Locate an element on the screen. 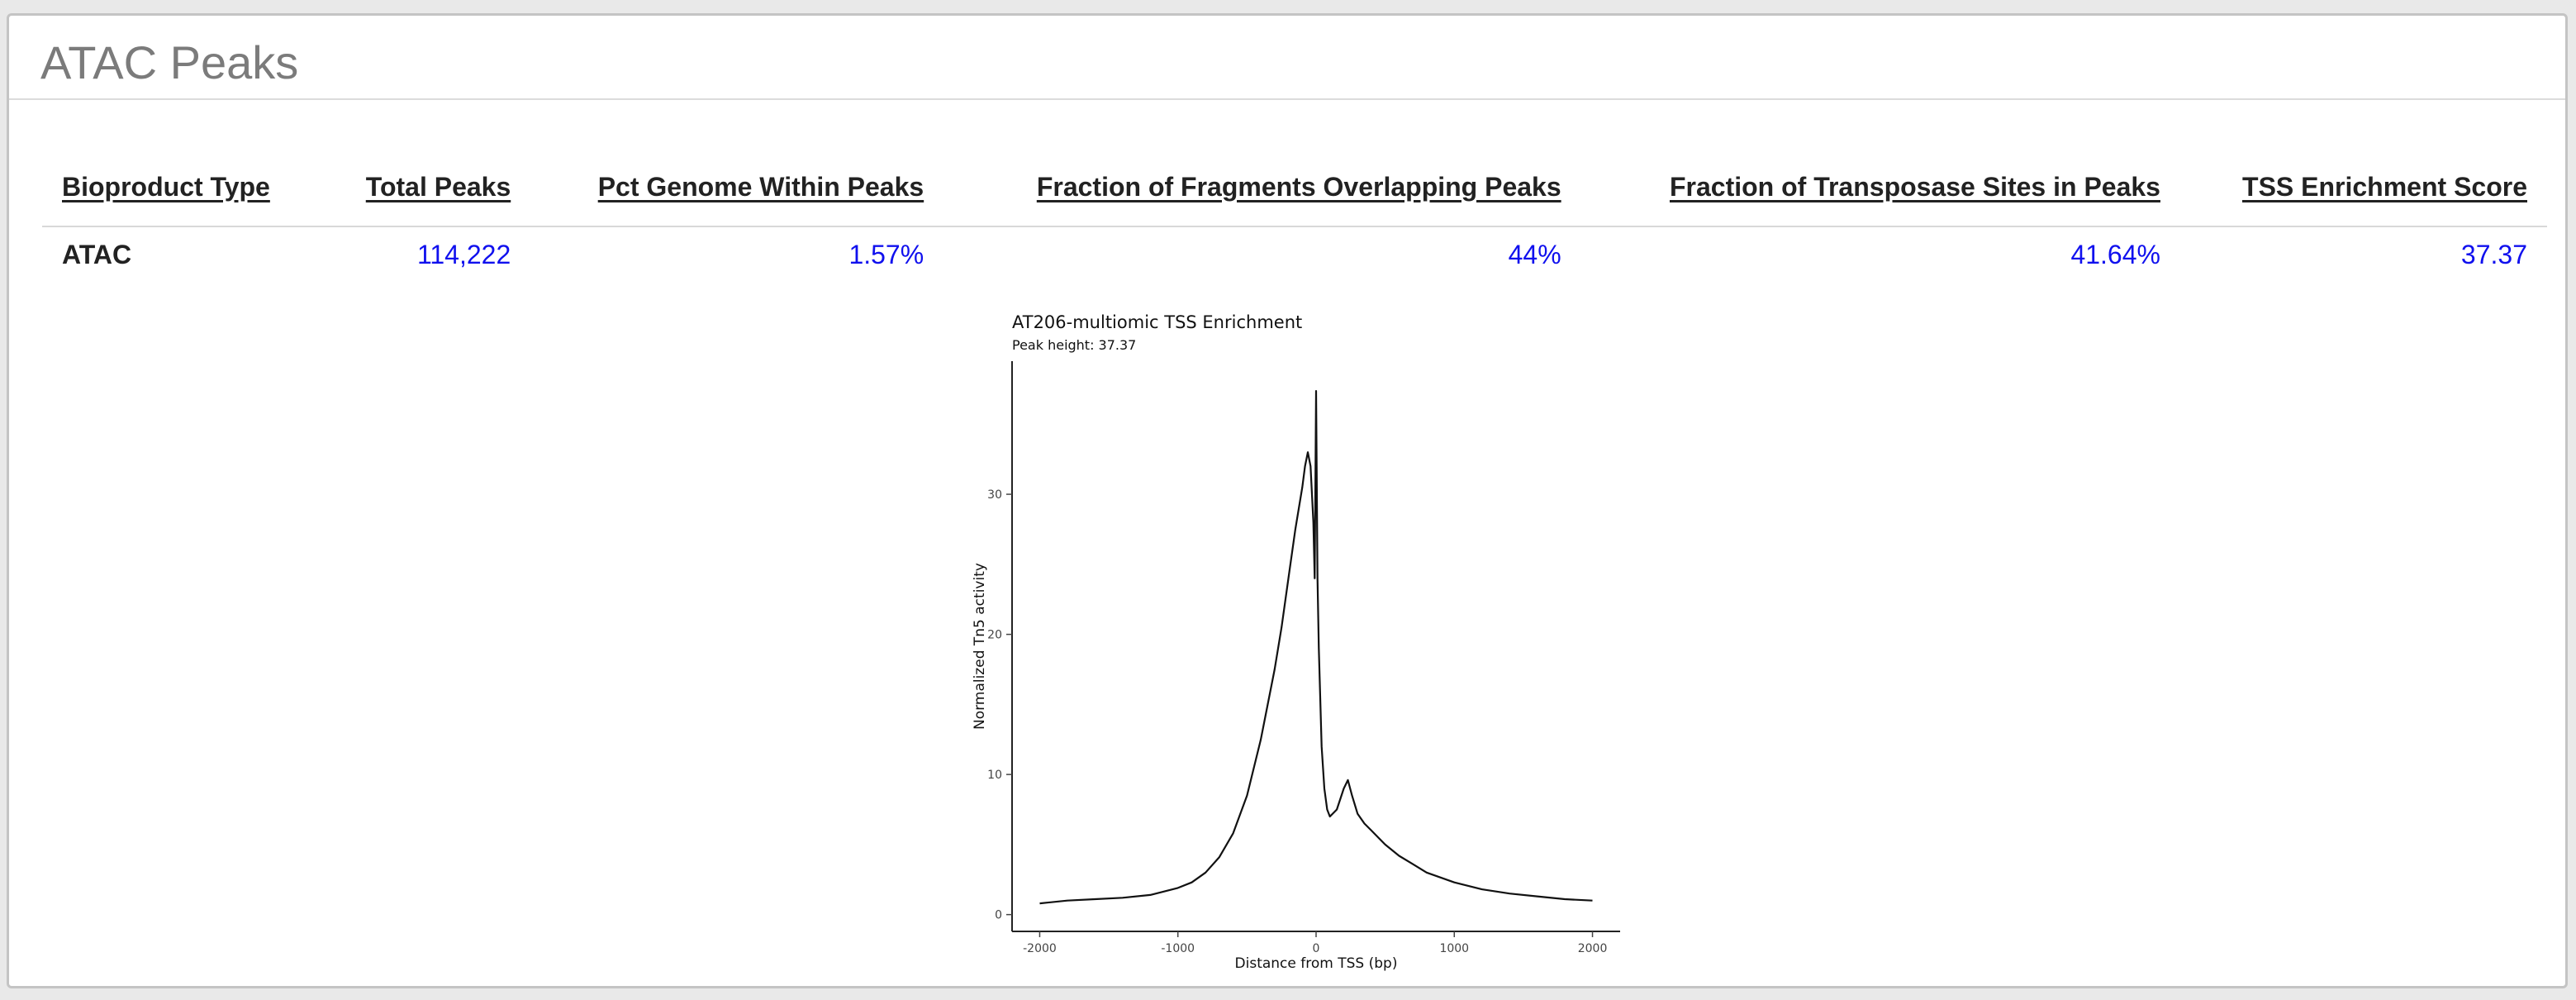  cell-pct-genome-within-peaks: 1.57% is located at coordinates (886, 254).